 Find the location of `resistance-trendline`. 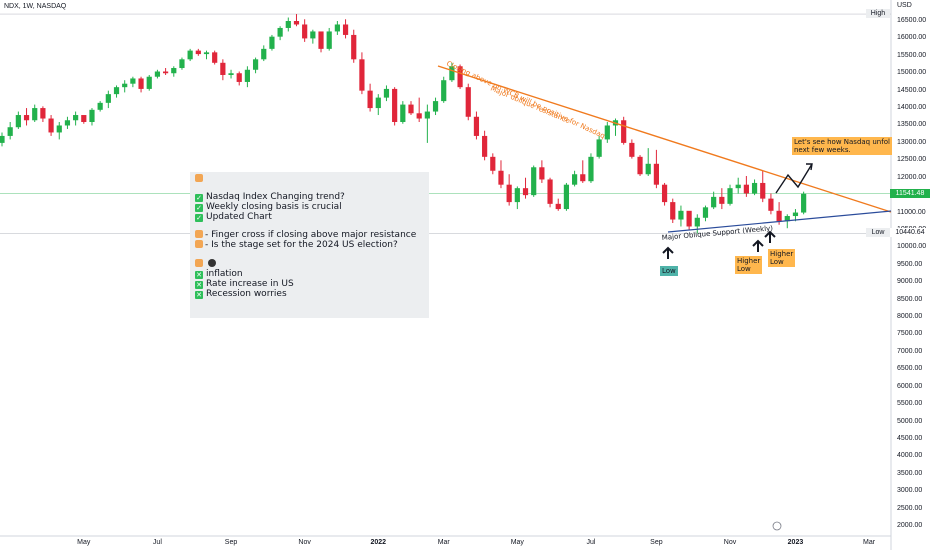

resistance-trendline is located at coordinates (664, 139).